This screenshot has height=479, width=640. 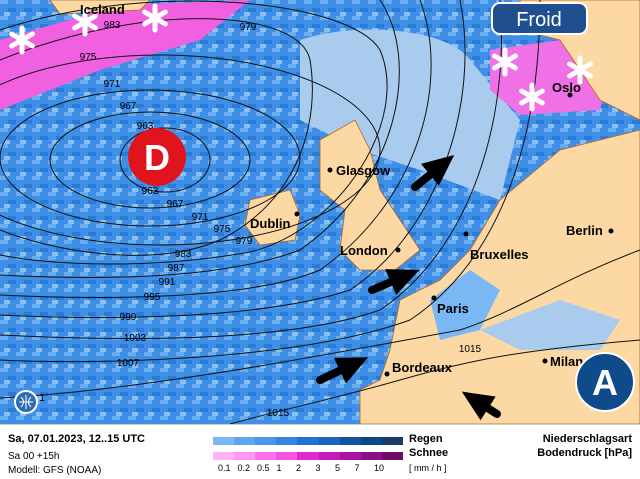 What do you see at coordinates (496, 246) in the screenshot?
I see `city-bruxelles: Bruxelles` at bounding box center [496, 246].